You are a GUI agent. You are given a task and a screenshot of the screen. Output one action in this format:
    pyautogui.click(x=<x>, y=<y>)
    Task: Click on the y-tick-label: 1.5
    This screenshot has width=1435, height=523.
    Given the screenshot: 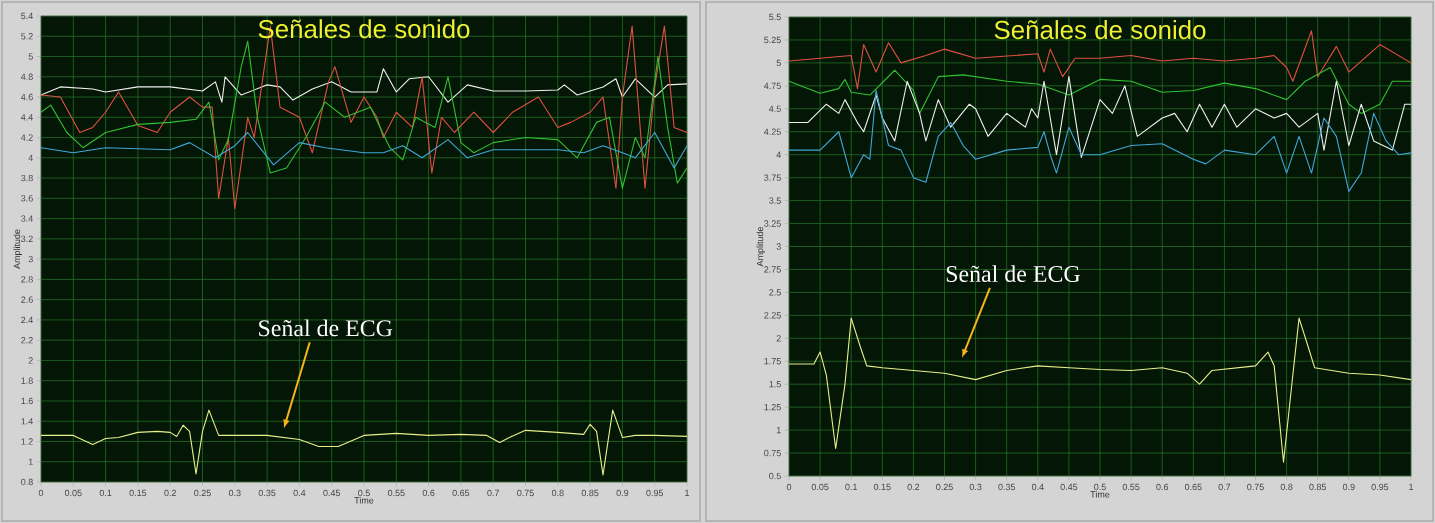 What is the action you would take?
    pyautogui.click(x=775, y=384)
    